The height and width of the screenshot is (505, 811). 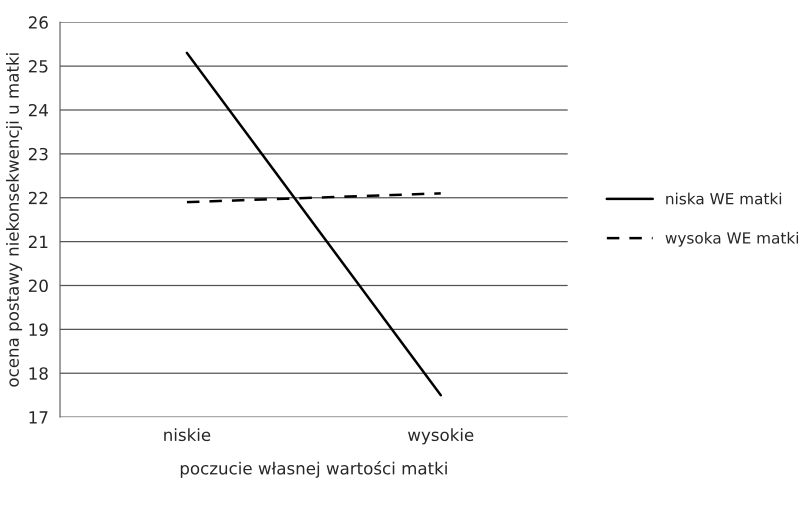 What do you see at coordinates (441, 436) in the screenshot?
I see `x-tick-label: wysokie` at bounding box center [441, 436].